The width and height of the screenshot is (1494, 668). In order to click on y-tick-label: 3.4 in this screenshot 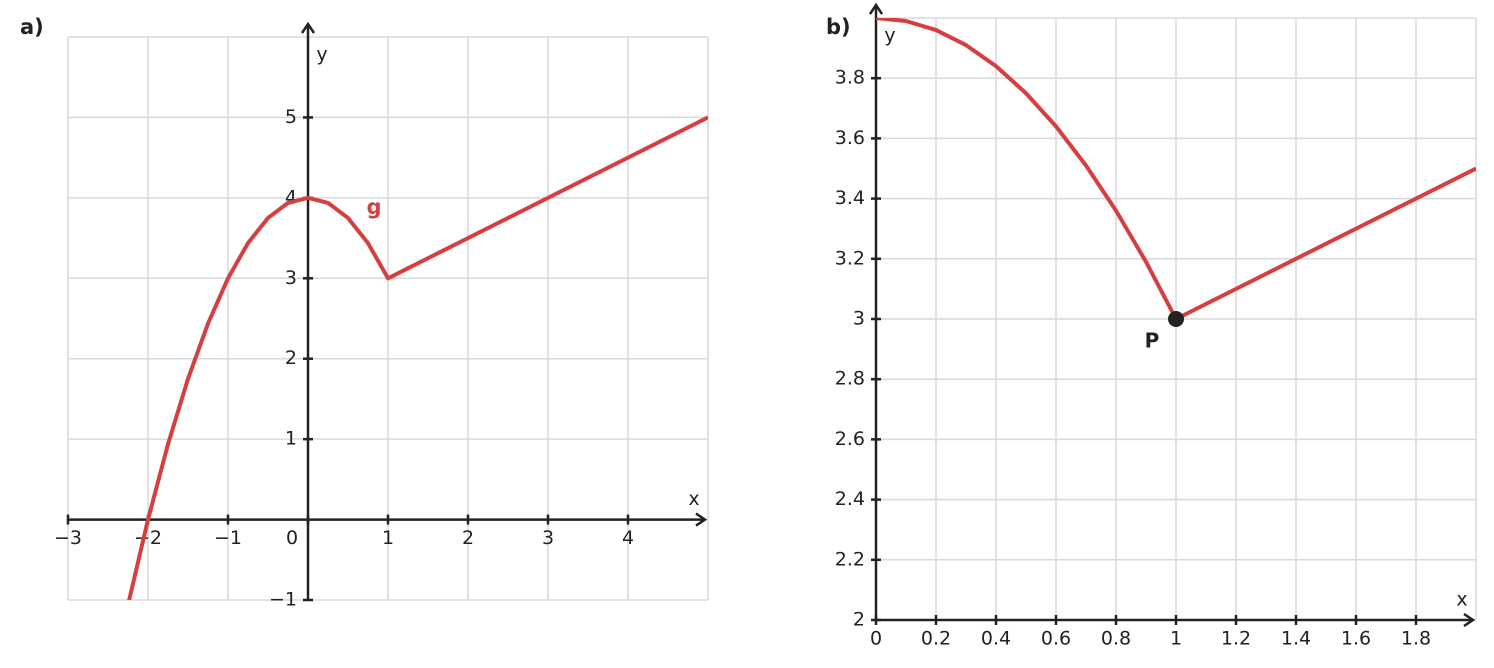, I will do `click(850, 198)`.